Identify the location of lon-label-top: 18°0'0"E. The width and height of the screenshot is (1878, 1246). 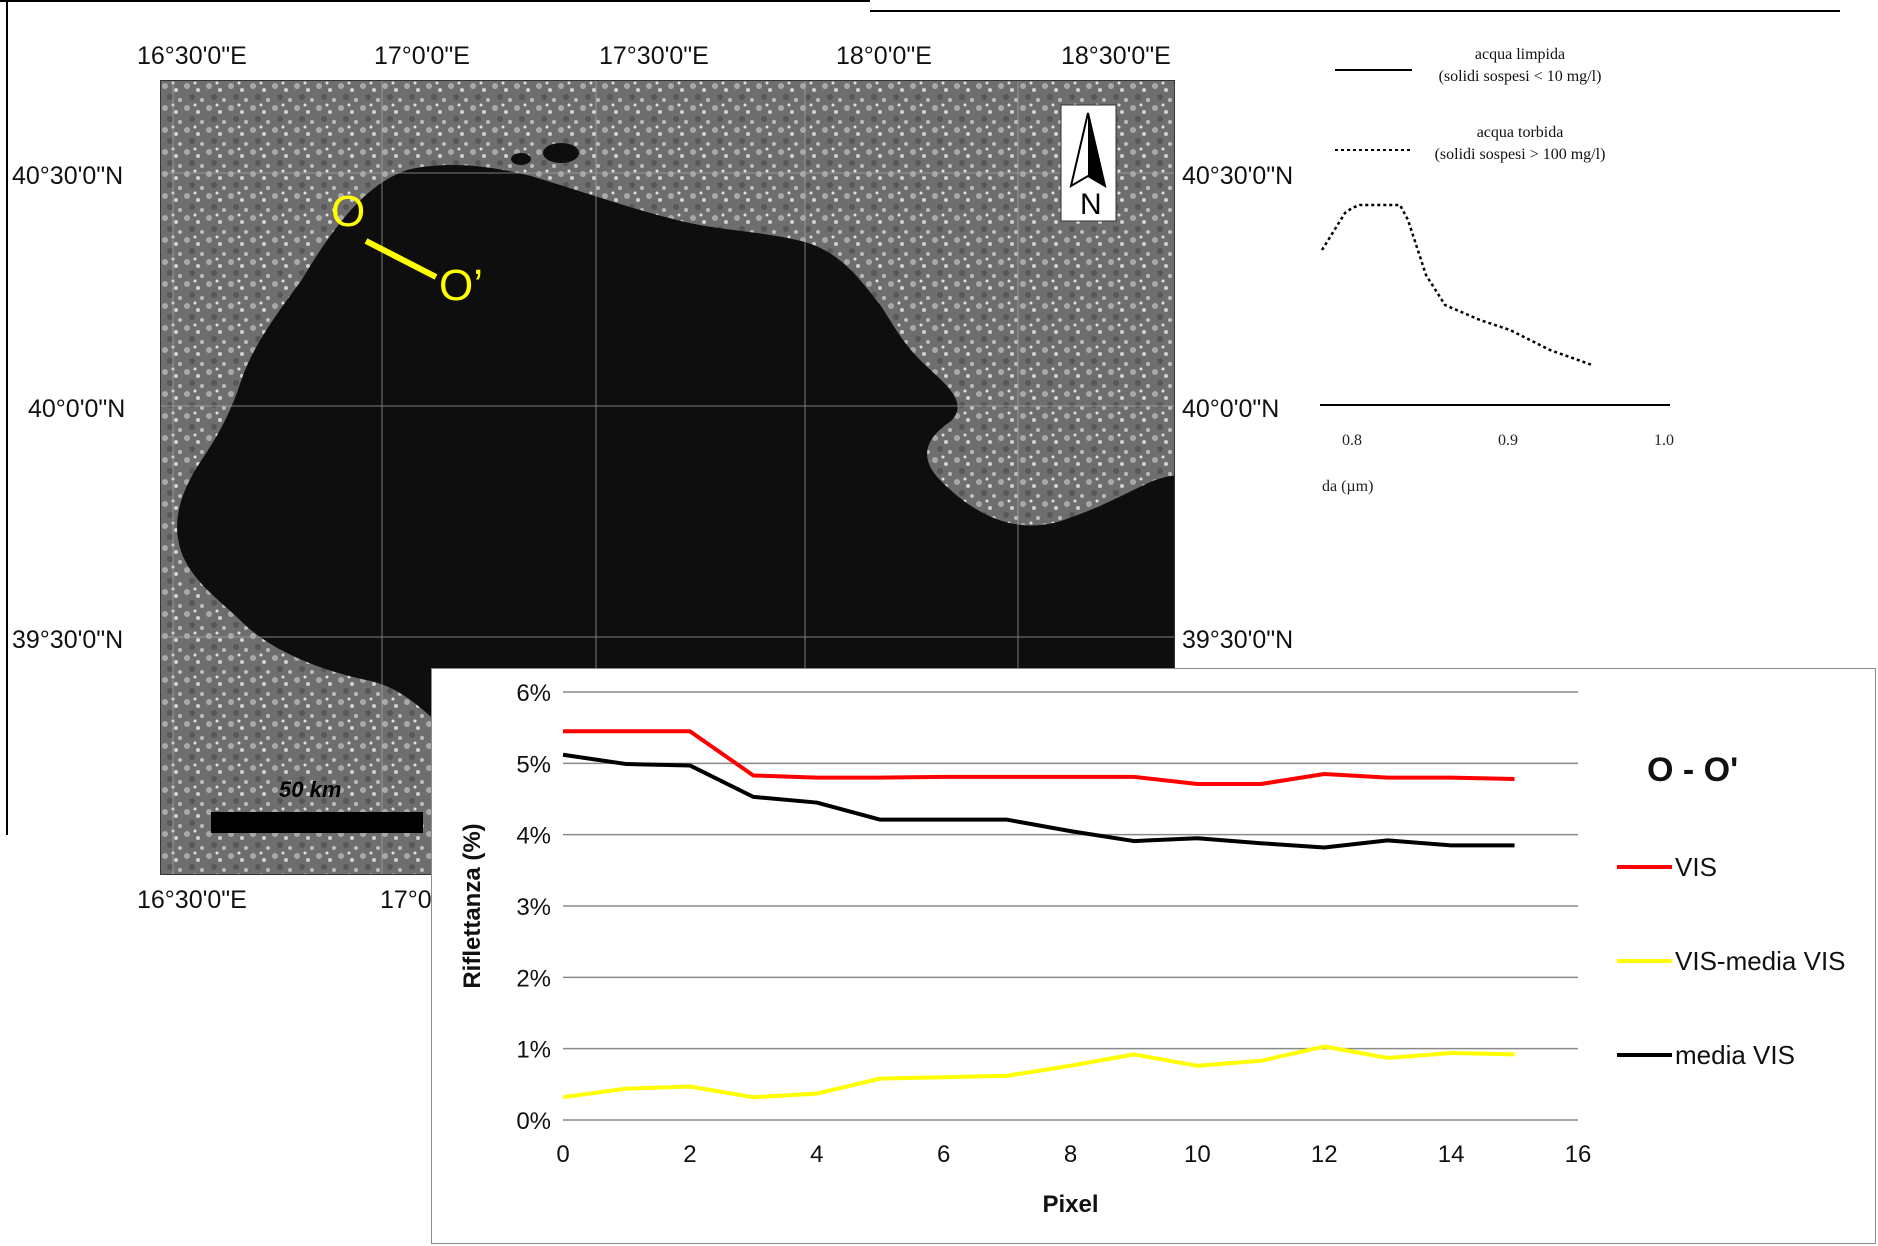
(884, 56).